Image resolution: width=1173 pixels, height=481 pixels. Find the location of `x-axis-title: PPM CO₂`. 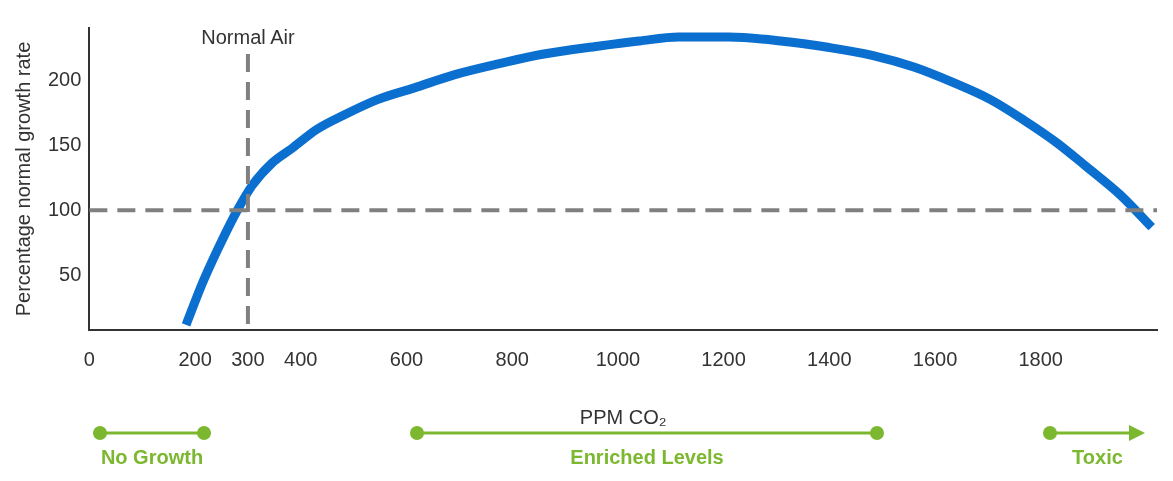

x-axis-title: PPM CO₂ is located at coordinates (623, 416).